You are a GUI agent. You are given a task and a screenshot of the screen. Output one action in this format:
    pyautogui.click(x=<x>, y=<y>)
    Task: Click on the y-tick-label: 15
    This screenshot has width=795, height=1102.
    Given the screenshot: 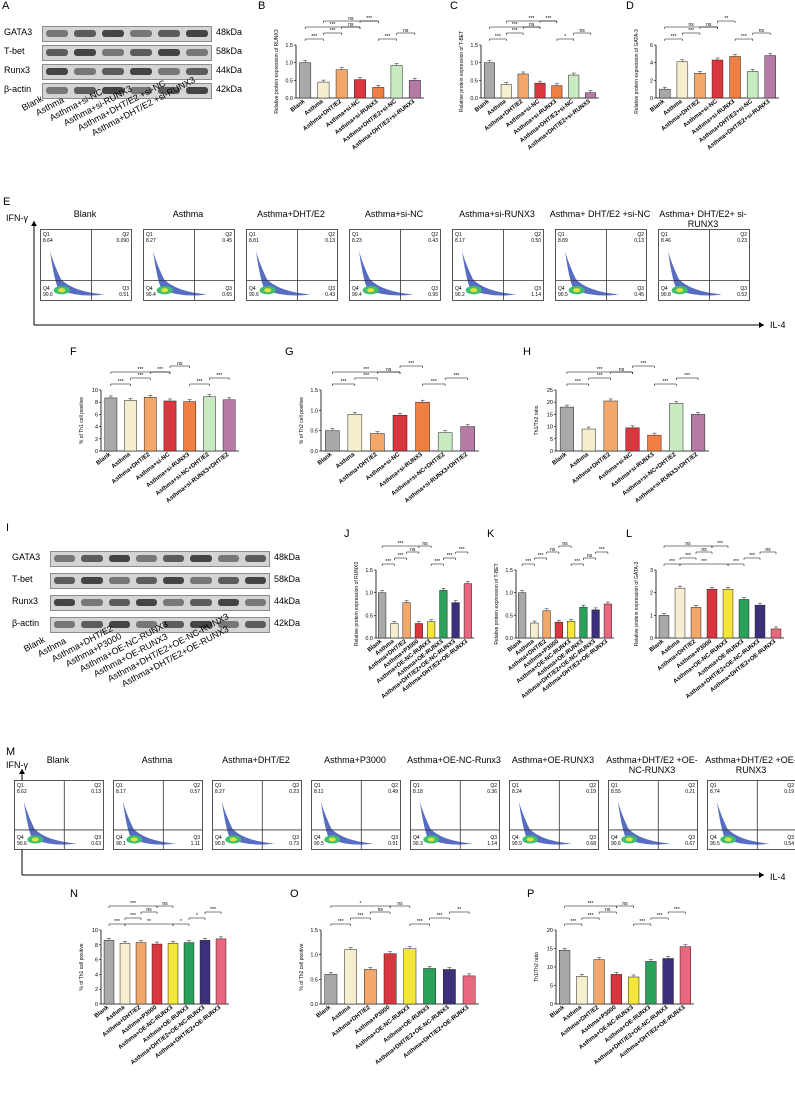 What is the action you would take?
    pyautogui.click(x=550, y=950)
    